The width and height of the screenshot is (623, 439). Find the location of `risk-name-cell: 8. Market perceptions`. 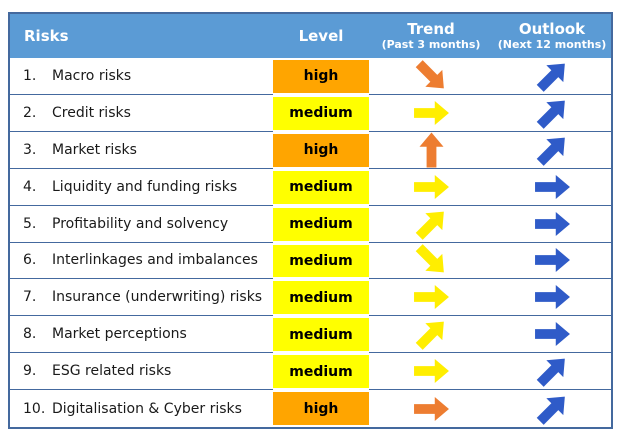

risk-name-cell: 8. Market perceptions is located at coordinates (141, 335).